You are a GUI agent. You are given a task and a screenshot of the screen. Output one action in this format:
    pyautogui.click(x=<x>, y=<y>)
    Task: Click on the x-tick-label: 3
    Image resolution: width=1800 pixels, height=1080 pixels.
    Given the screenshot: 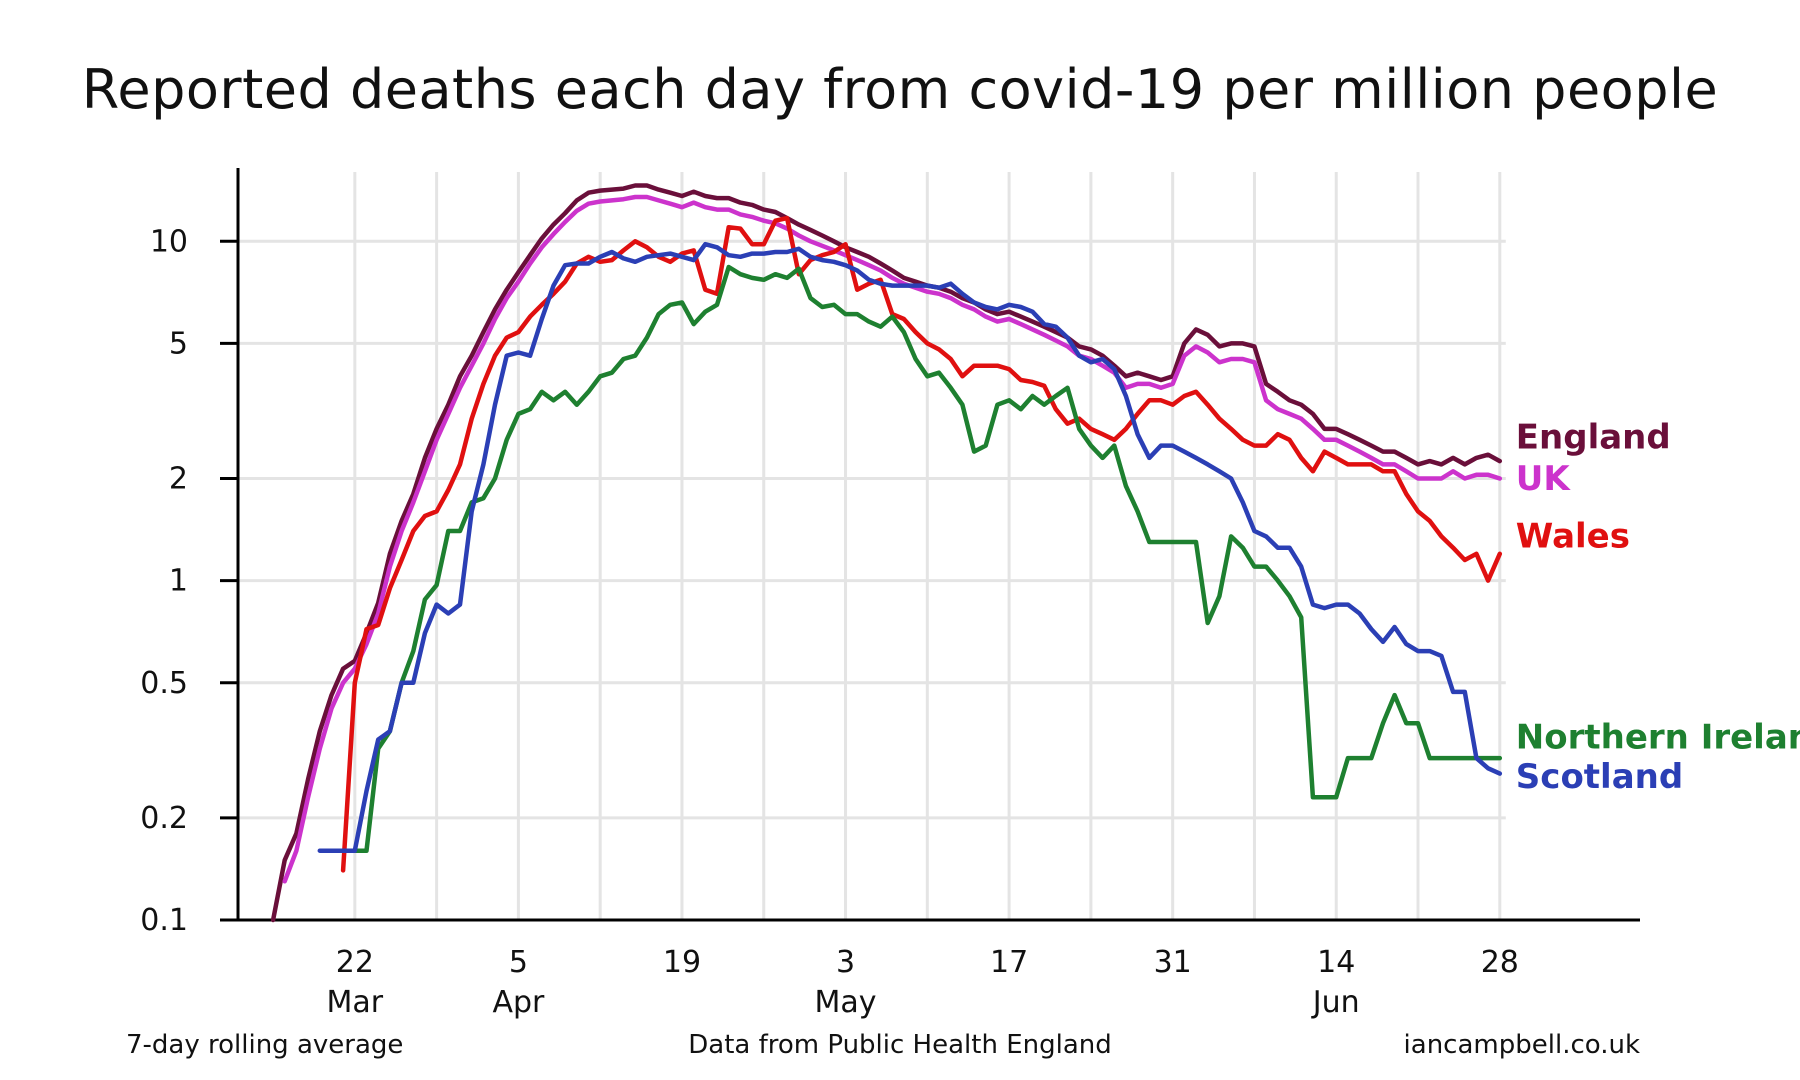 What is the action you would take?
    pyautogui.click(x=845, y=962)
    